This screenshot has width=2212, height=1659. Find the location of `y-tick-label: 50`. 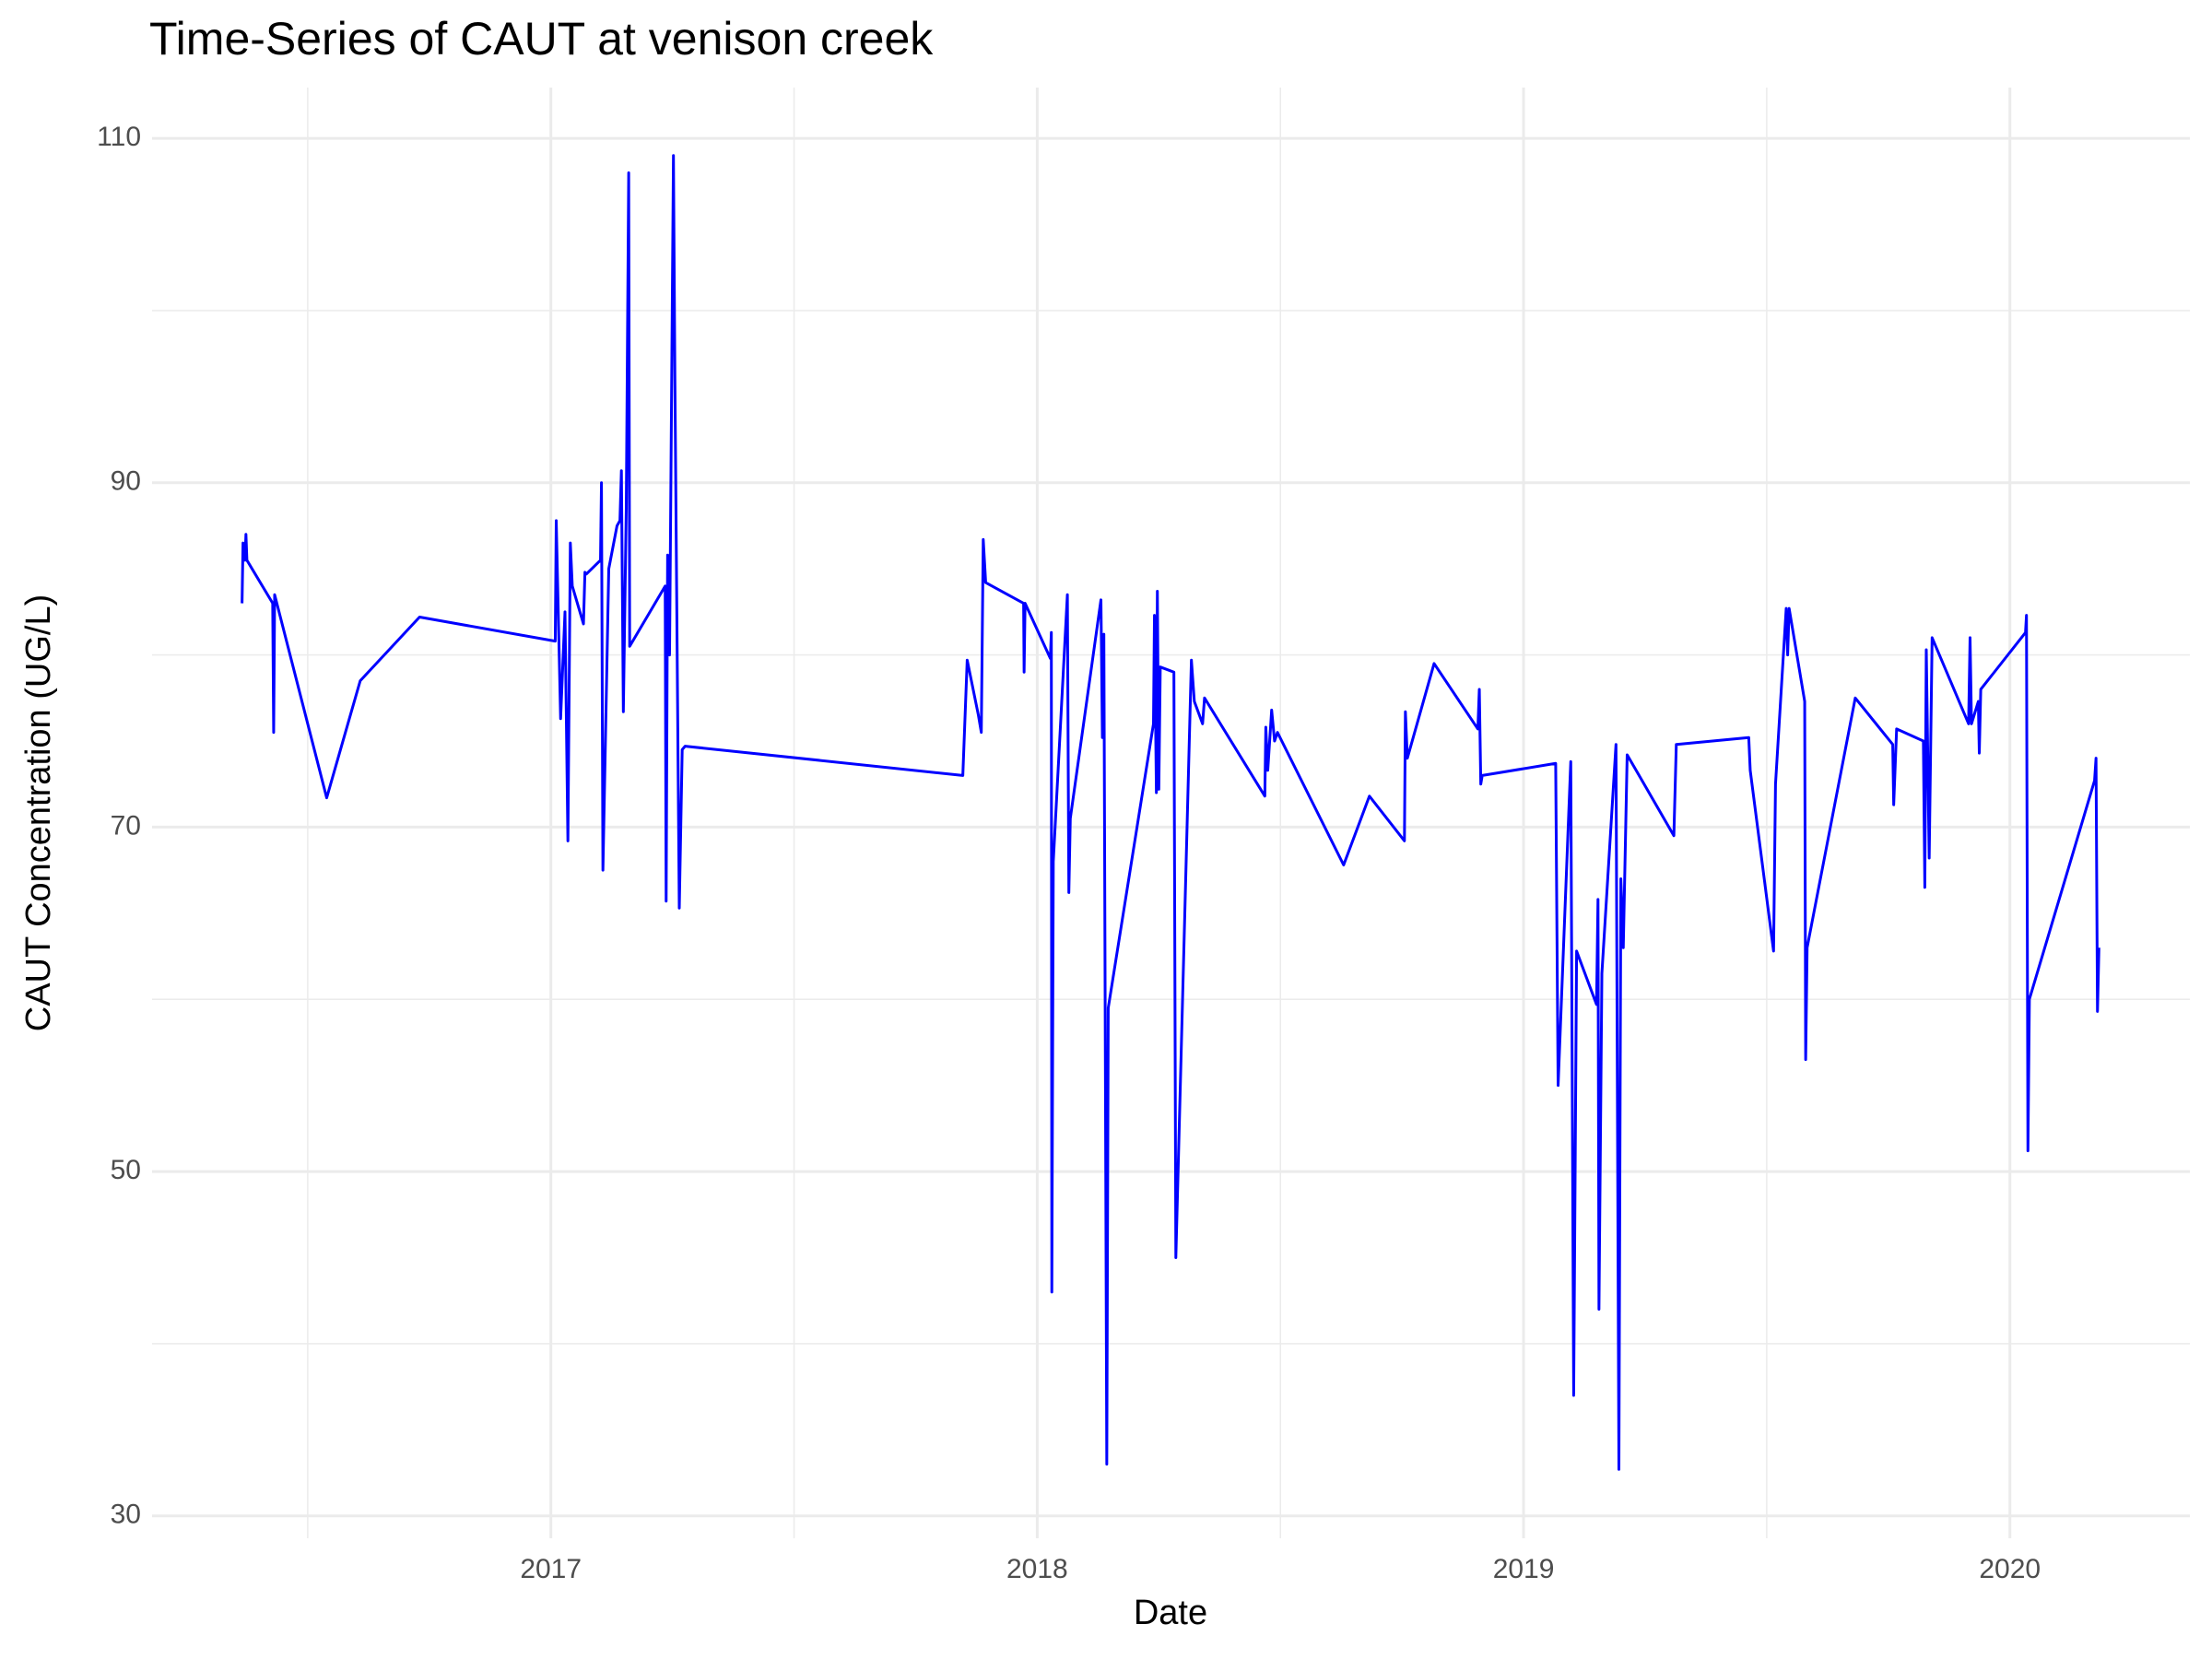

y-tick-label: 50 is located at coordinates (126, 1170).